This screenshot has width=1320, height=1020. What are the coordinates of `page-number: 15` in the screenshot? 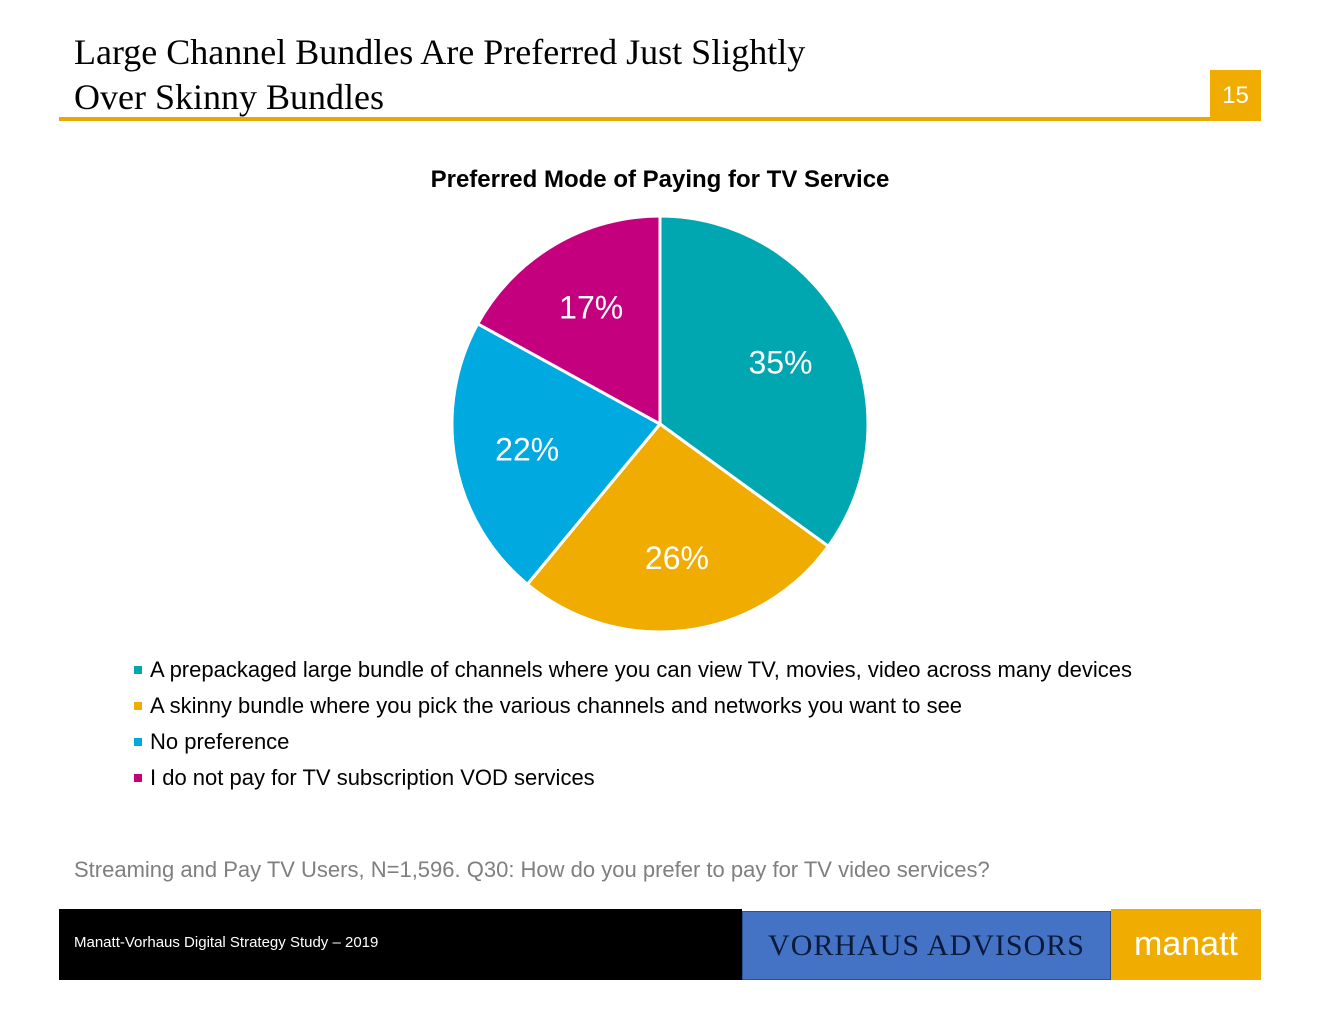 It's located at (1235, 95).